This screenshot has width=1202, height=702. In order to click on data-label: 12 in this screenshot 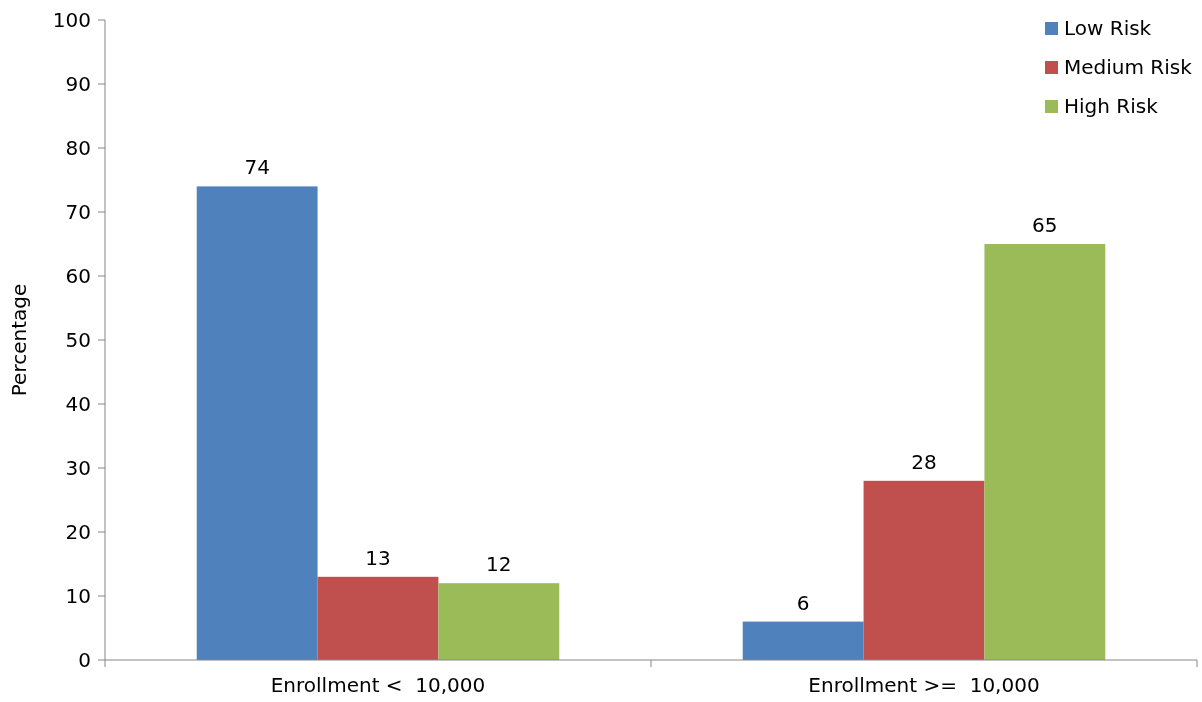, I will do `click(499, 564)`.